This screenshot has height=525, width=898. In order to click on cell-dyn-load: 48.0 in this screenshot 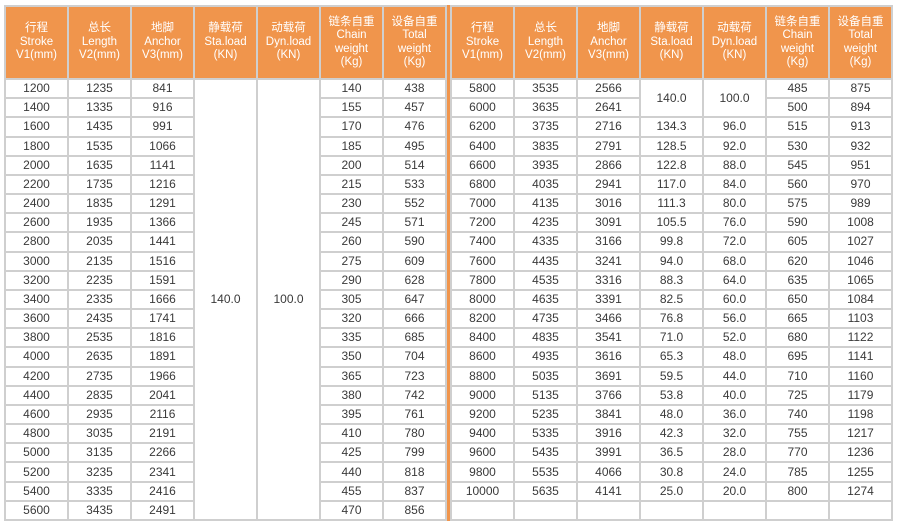, I will do `click(734, 357)`.